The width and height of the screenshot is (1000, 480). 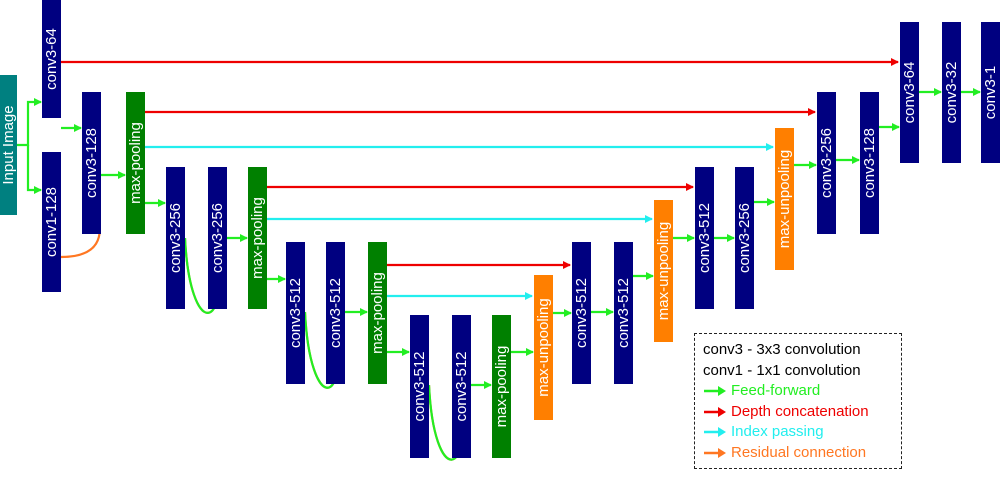 What do you see at coordinates (776, 390) in the screenshot?
I see `legend-feed-forward-label: Feed-forward` at bounding box center [776, 390].